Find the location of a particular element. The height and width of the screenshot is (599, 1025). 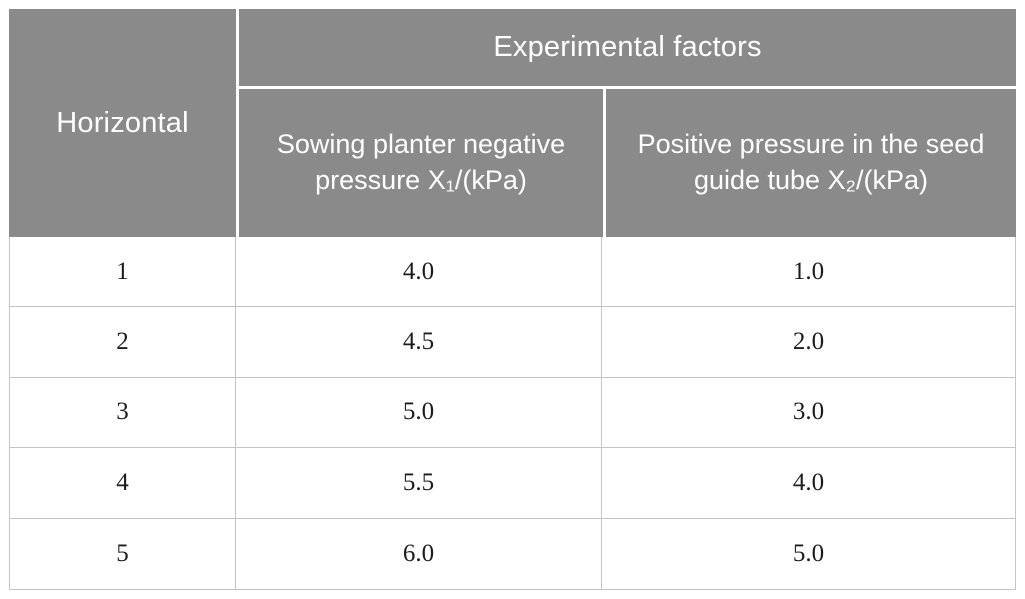

table-row: 2 4.5 2.0 is located at coordinates (512, 342).